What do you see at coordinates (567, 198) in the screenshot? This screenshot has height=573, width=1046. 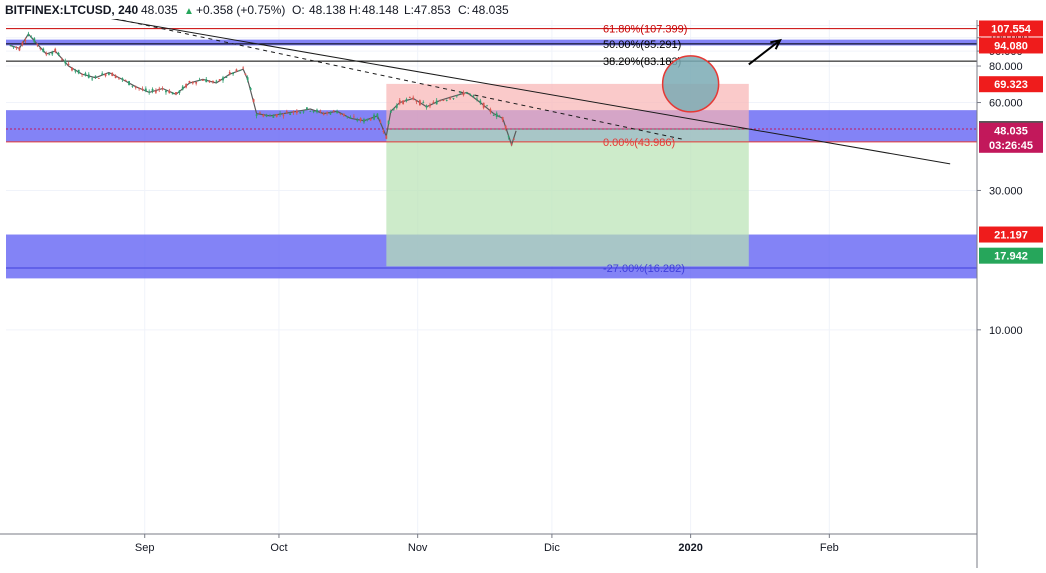 I see `take-profit-zone` at bounding box center [567, 198].